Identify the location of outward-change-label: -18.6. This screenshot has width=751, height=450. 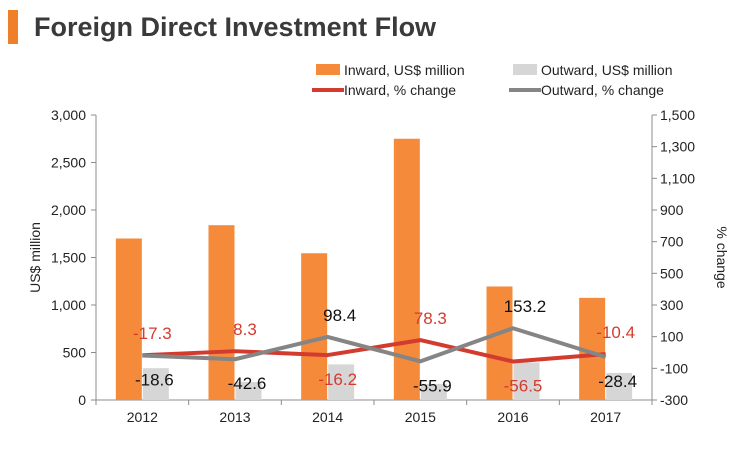
(154, 379).